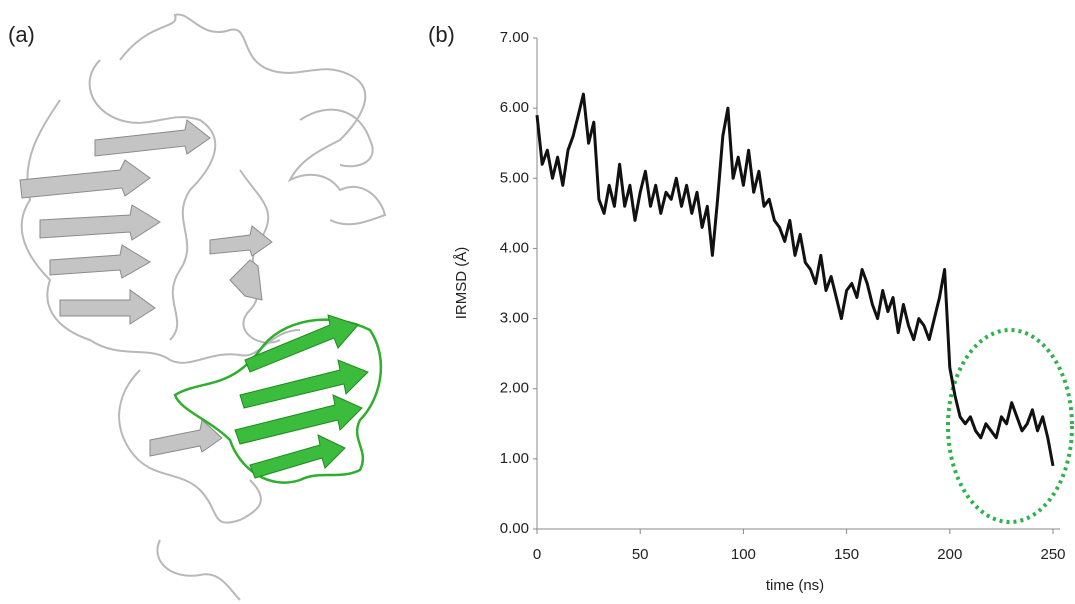 The image size is (1075, 604). Describe the element at coordinates (514, 177) in the screenshot. I see `y-tick-label: 5.00` at that location.